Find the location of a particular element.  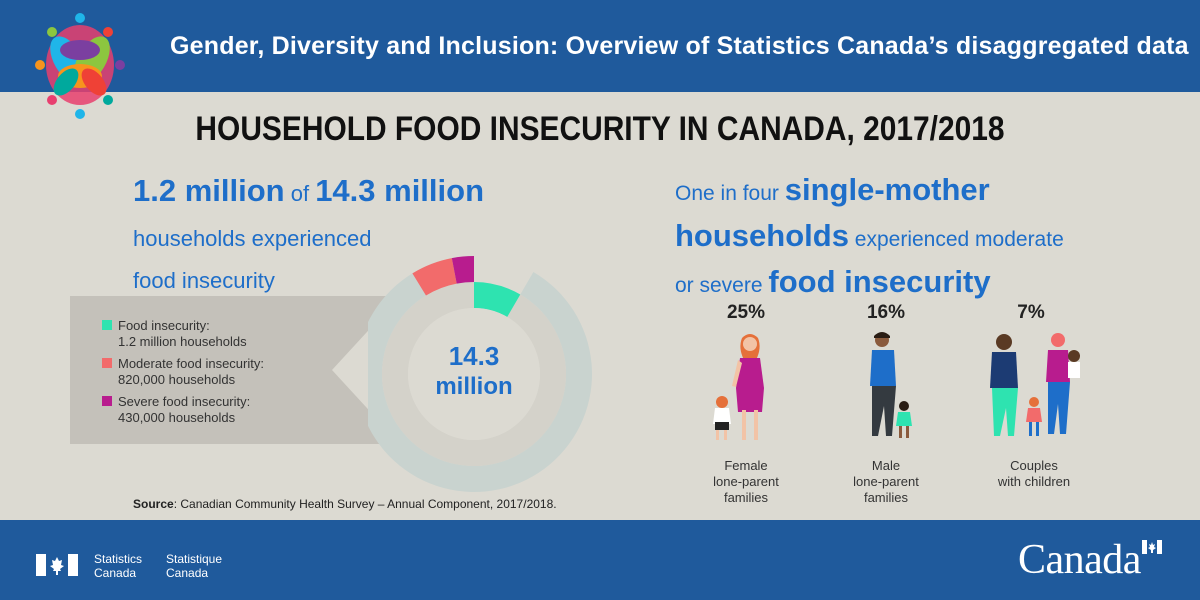

statistique-canada-fr: Statistique Canada is located at coordinates (194, 566).